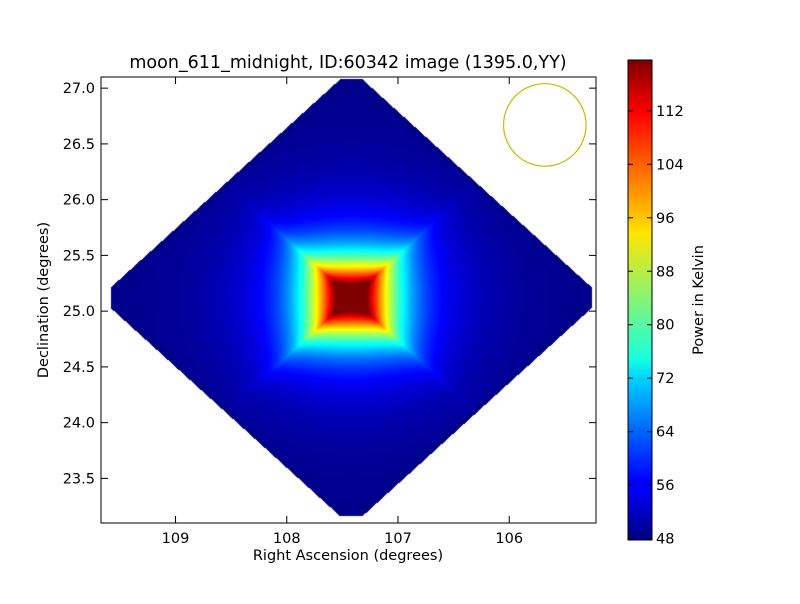 The width and height of the screenshot is (800, 604). What do you see at coordinates (665, 219) in the screenshot?
I see `colorbar-tick-label: 96` at bounding box center [665, 219].